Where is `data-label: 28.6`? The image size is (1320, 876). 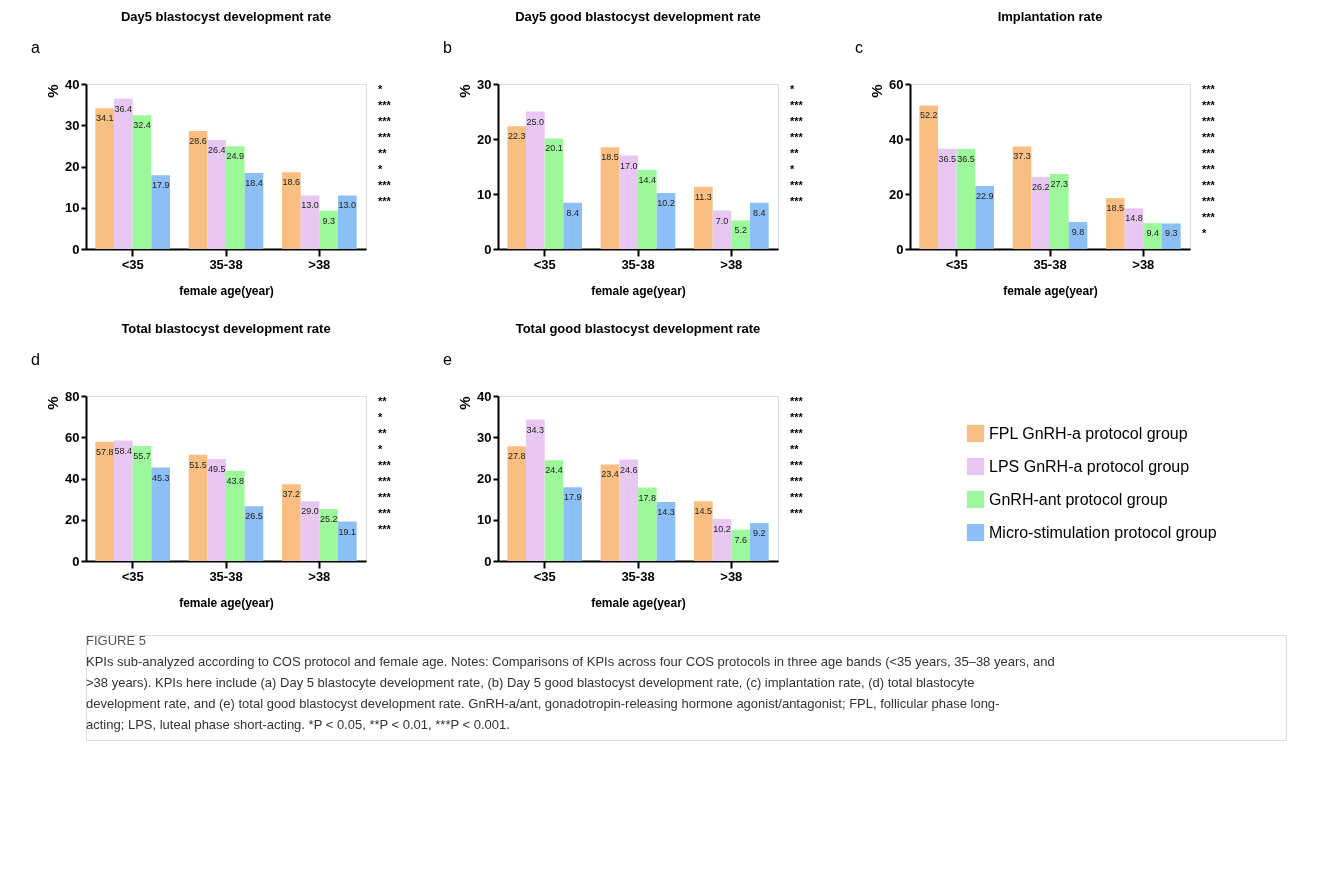
data-label: 28.6 is located at coordinates (198, 141).